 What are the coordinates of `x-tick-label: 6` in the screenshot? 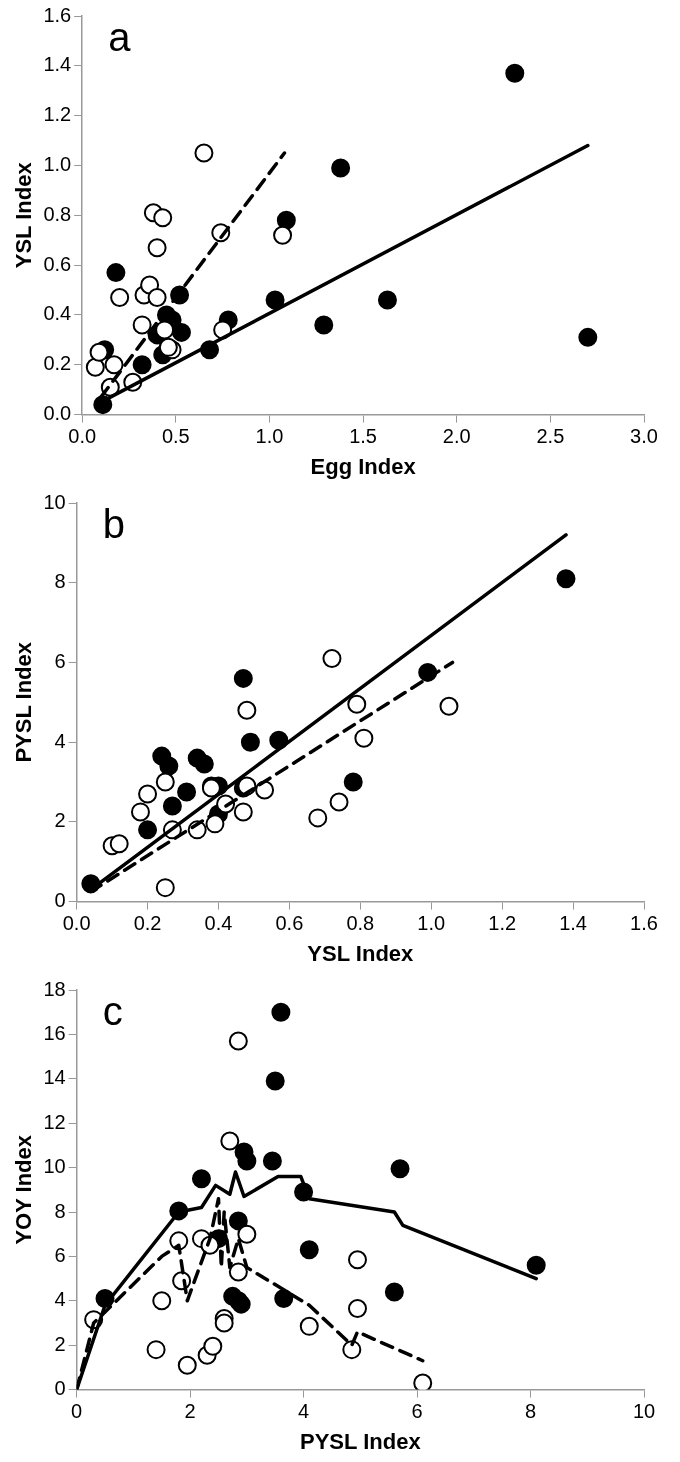 It's located at (417, 1411).